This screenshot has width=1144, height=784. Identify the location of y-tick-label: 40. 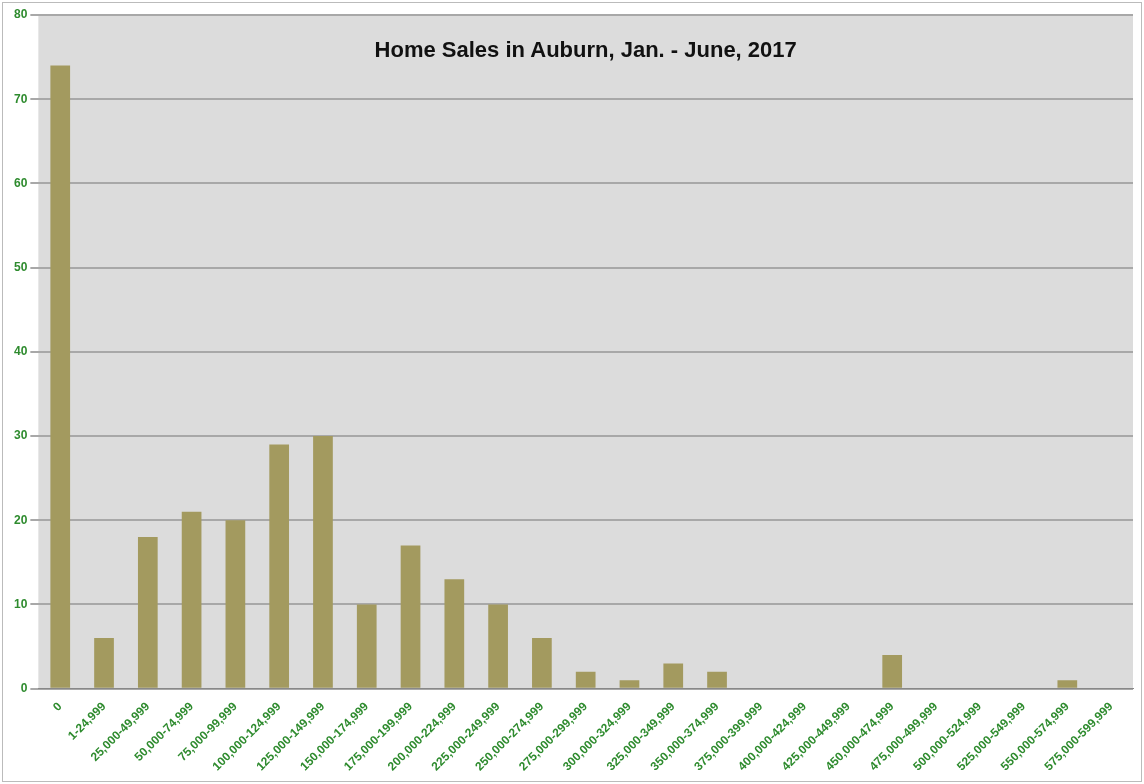
(20, 351).